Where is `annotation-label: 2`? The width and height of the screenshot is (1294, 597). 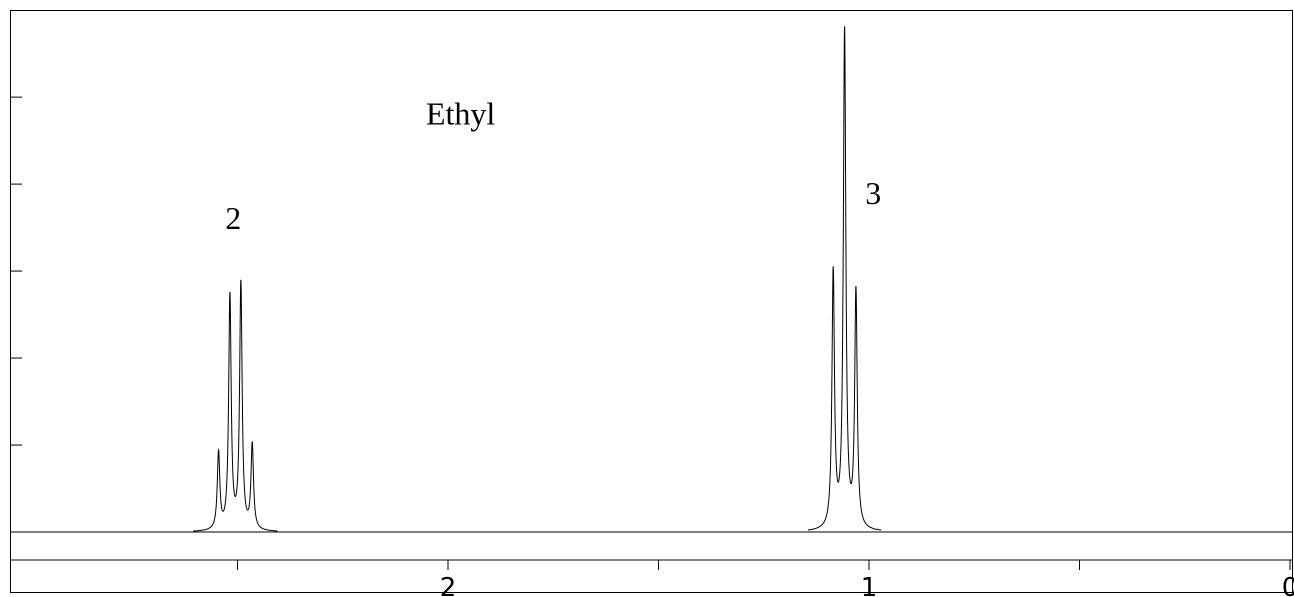
annotation-label: 2 is located at coordinates (233, 218).